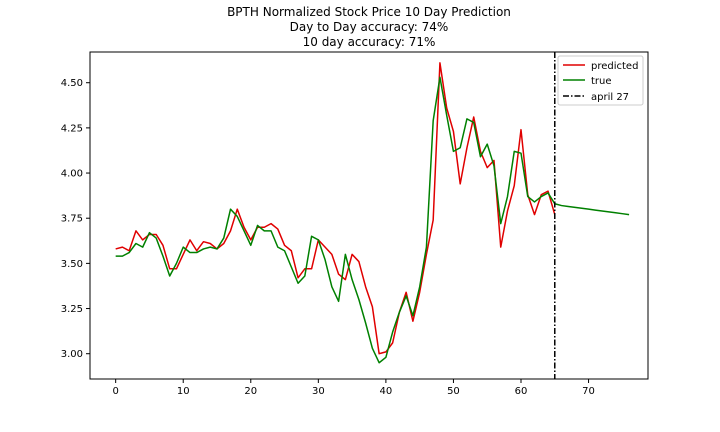 This screenshot has width=720, height=432. I want to click on y-tick-label: 4.50, so click(72, 83).